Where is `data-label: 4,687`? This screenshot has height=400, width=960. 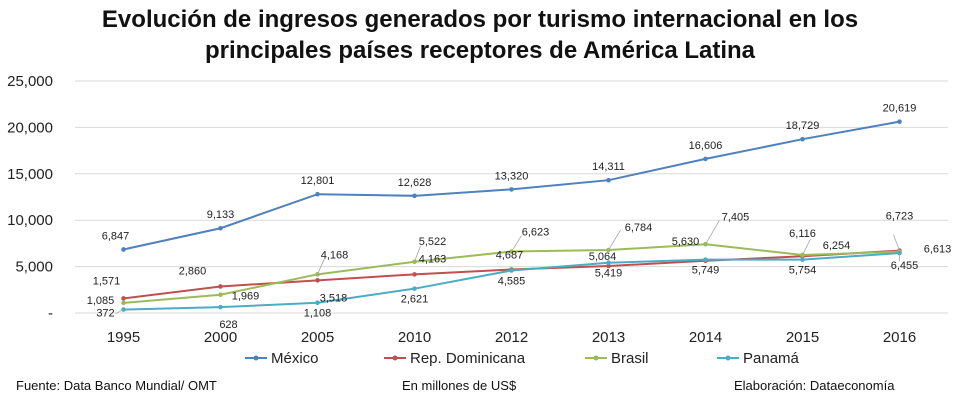
data-label: 4,687 is located at coordinates (510, 256).